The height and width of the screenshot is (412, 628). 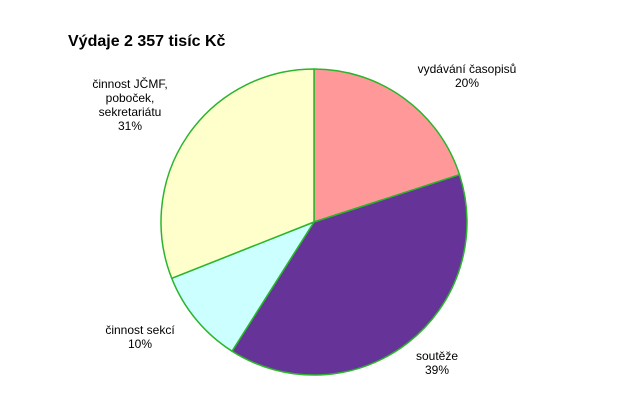 What do you see at coordinates (437, 370) in the screenshot?
I see `slice-percent-label: 39%` at bounding box center [437, 370].